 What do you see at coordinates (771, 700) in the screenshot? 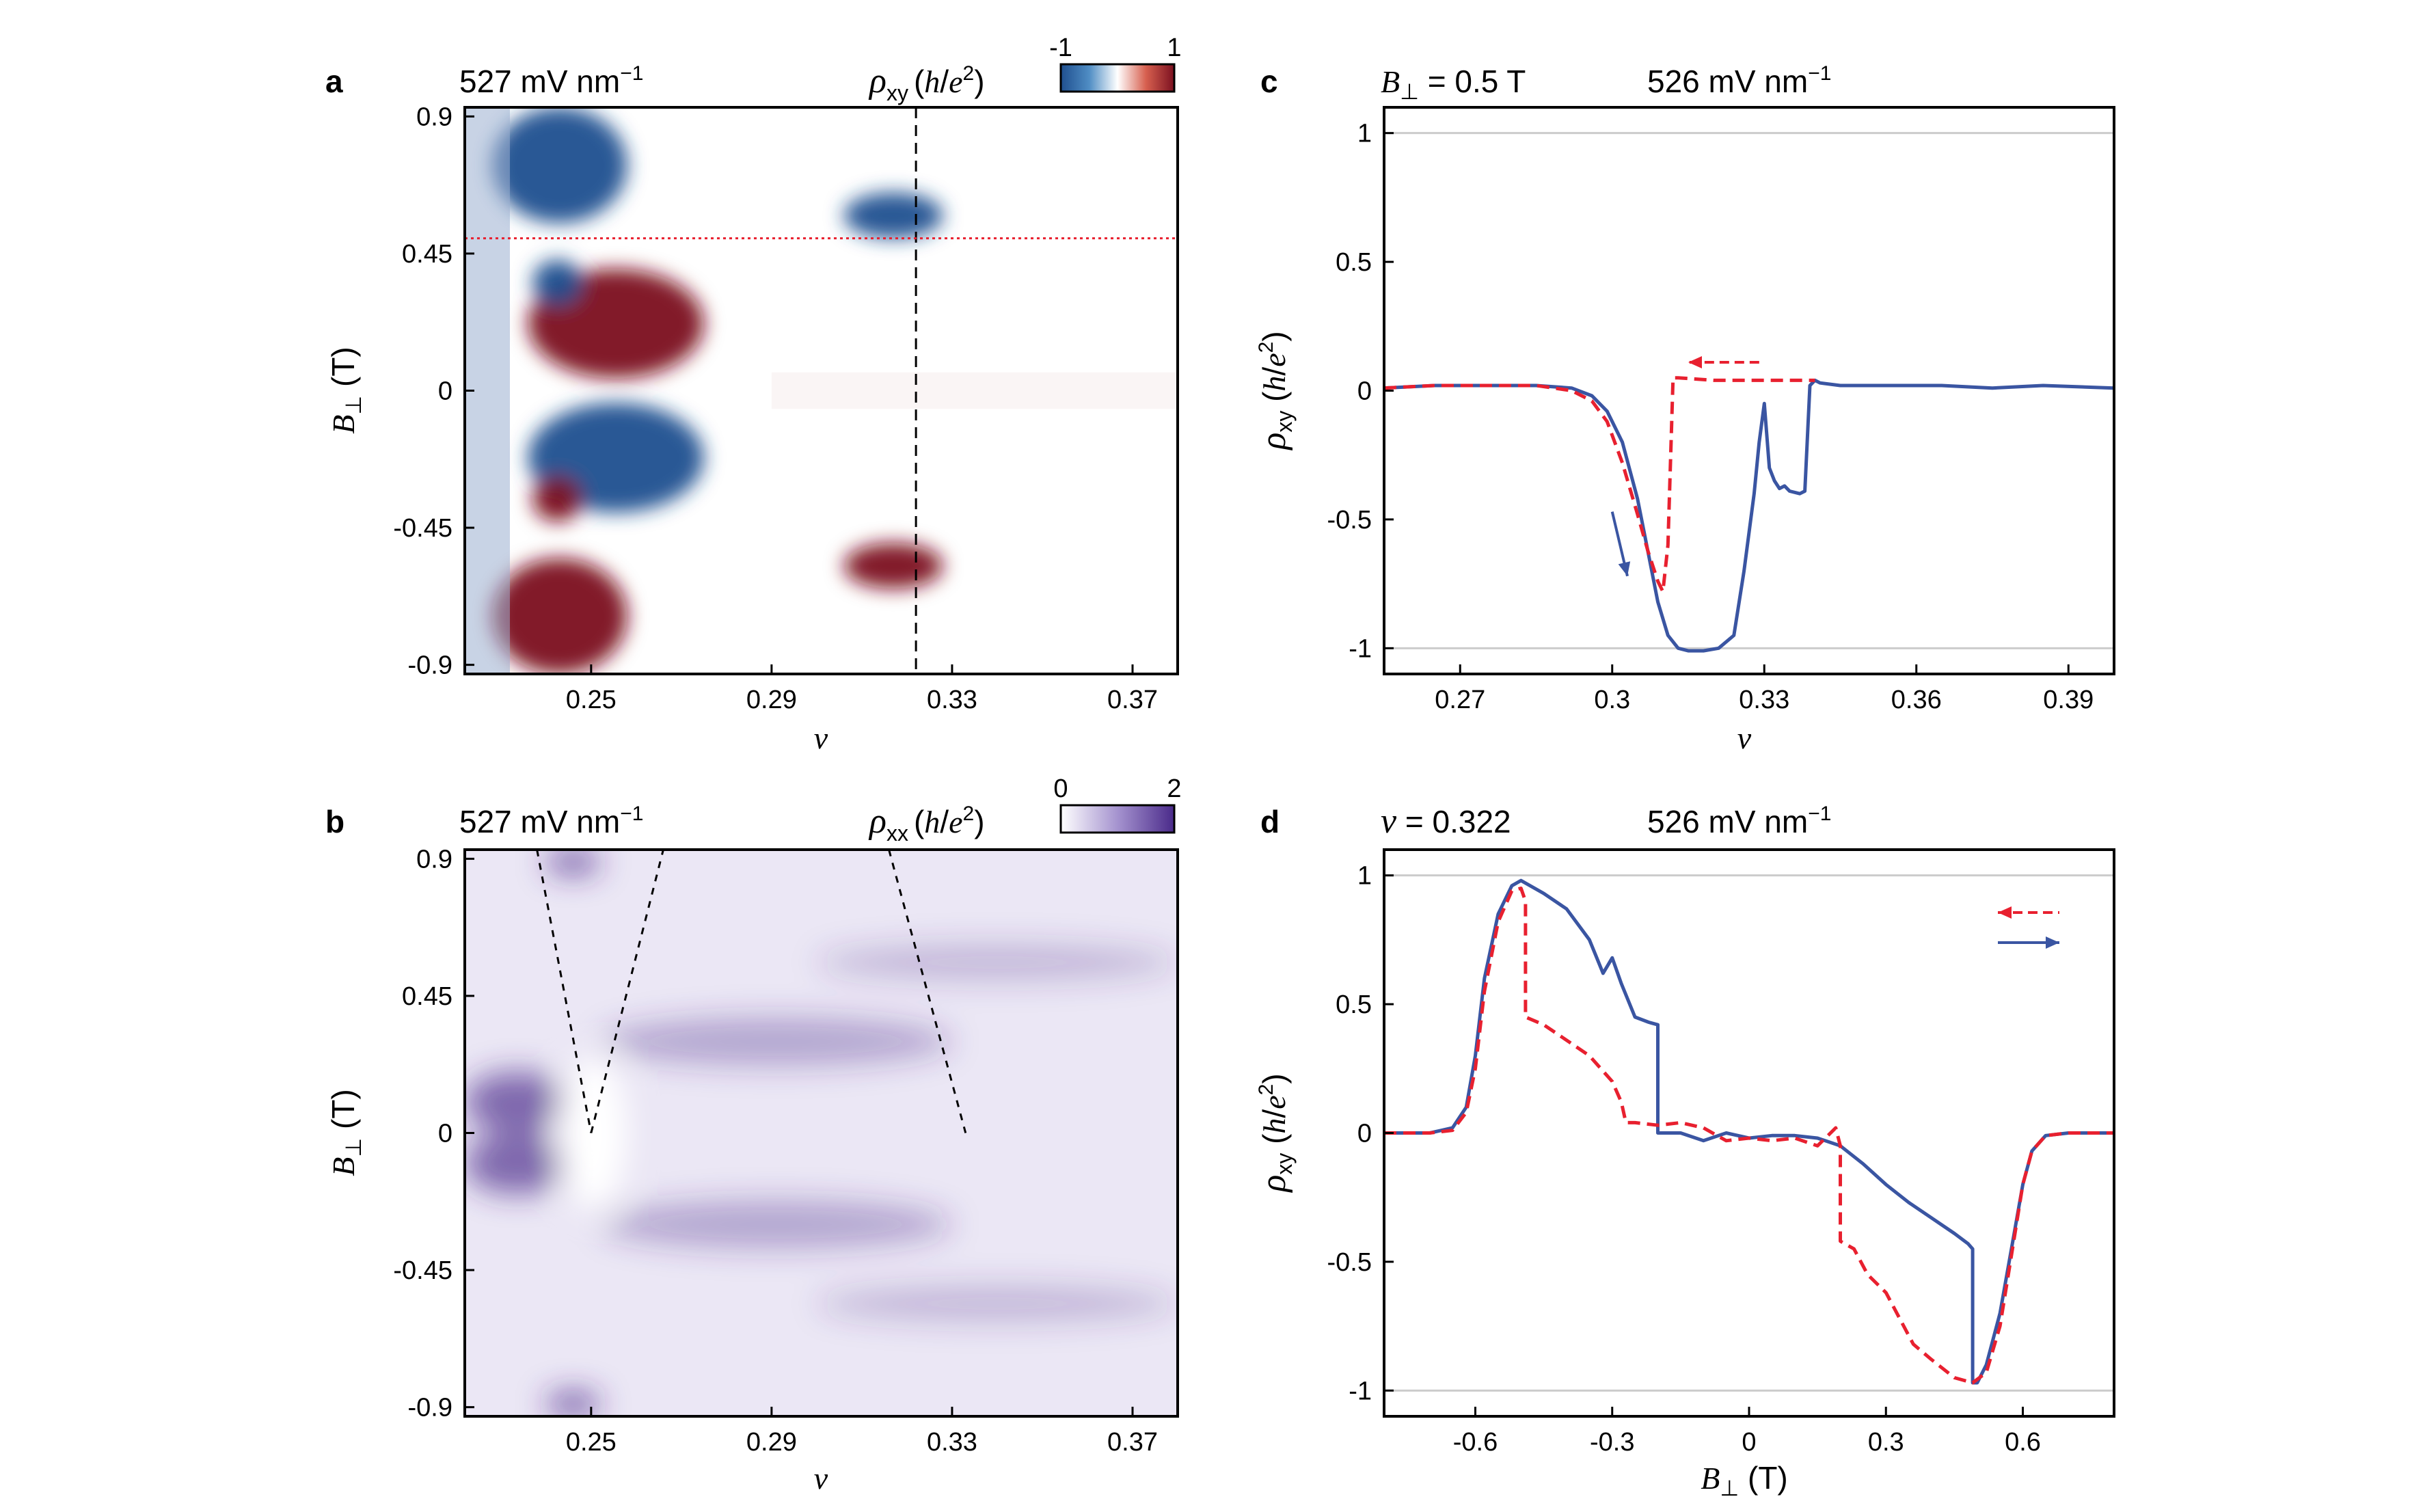
I see `xtick-label-a-1: 0.29` at bounding box center [771, 700].